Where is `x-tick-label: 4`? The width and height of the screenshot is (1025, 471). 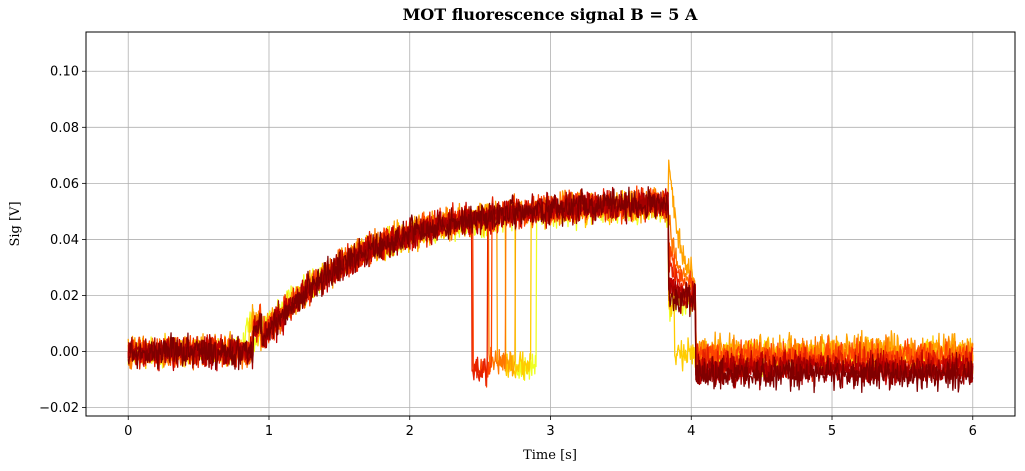
x-tick-label: 4 is located at coordinates (691, 431).